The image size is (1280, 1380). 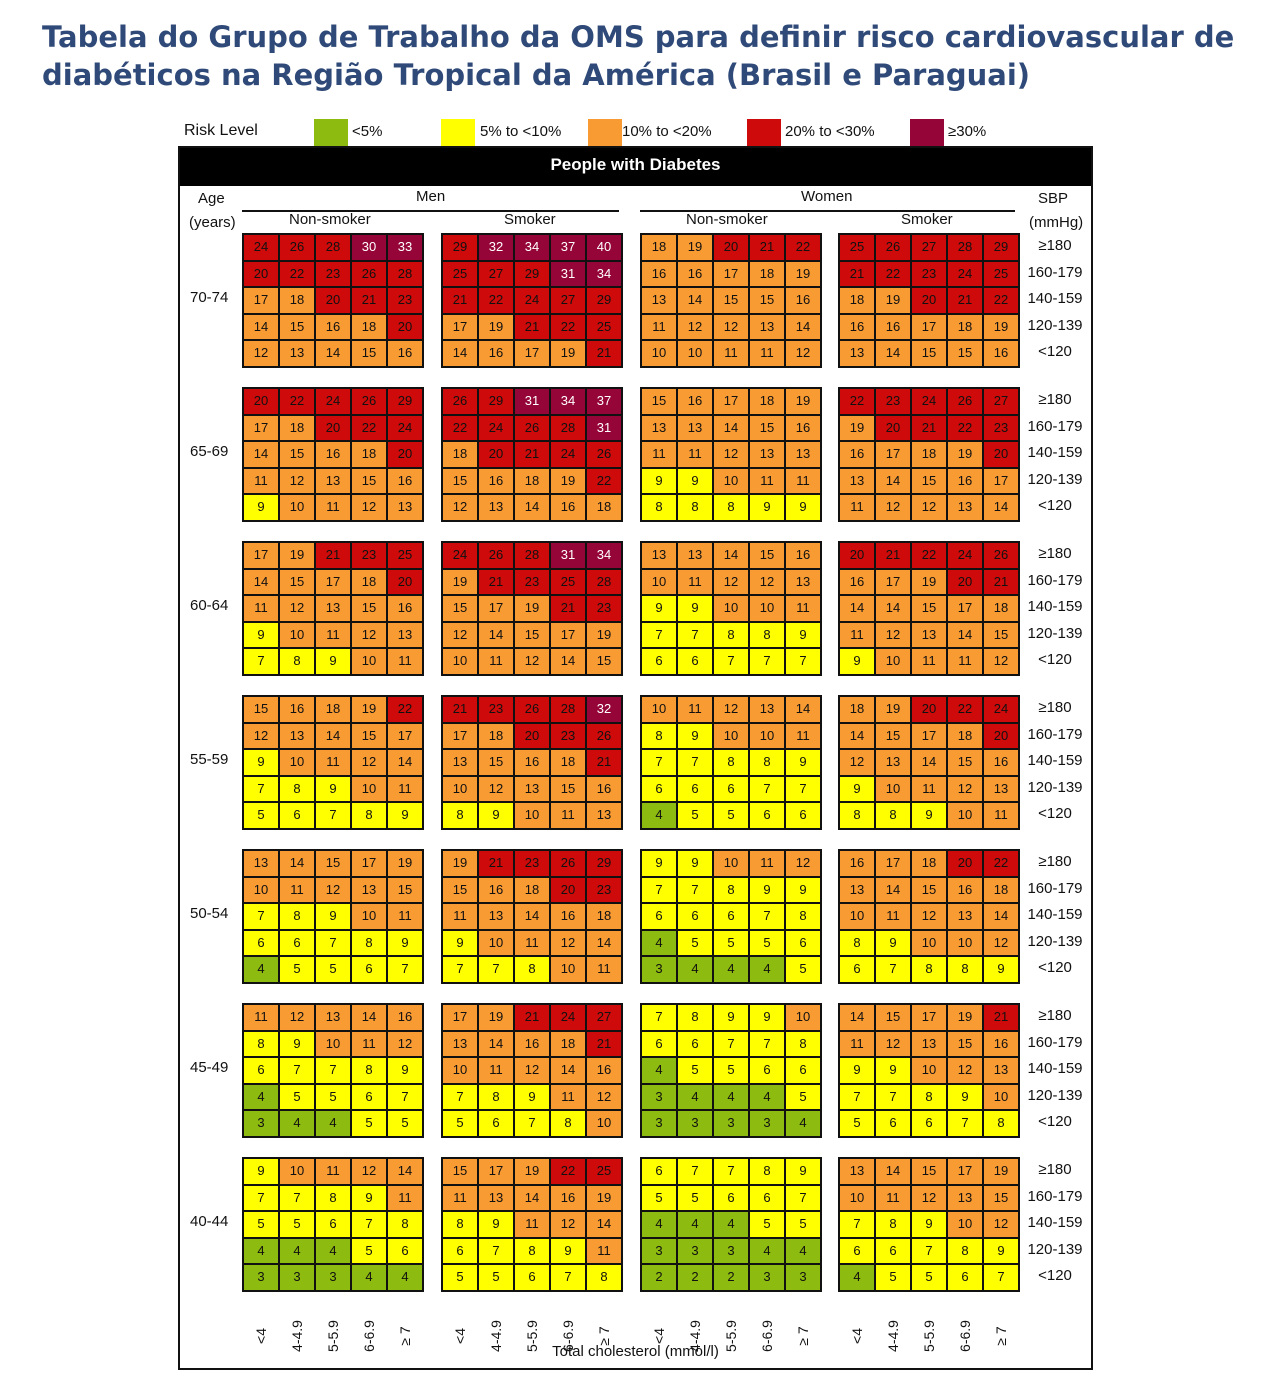 I want to click on risk-cell: 25, so click(x=857, y=247).